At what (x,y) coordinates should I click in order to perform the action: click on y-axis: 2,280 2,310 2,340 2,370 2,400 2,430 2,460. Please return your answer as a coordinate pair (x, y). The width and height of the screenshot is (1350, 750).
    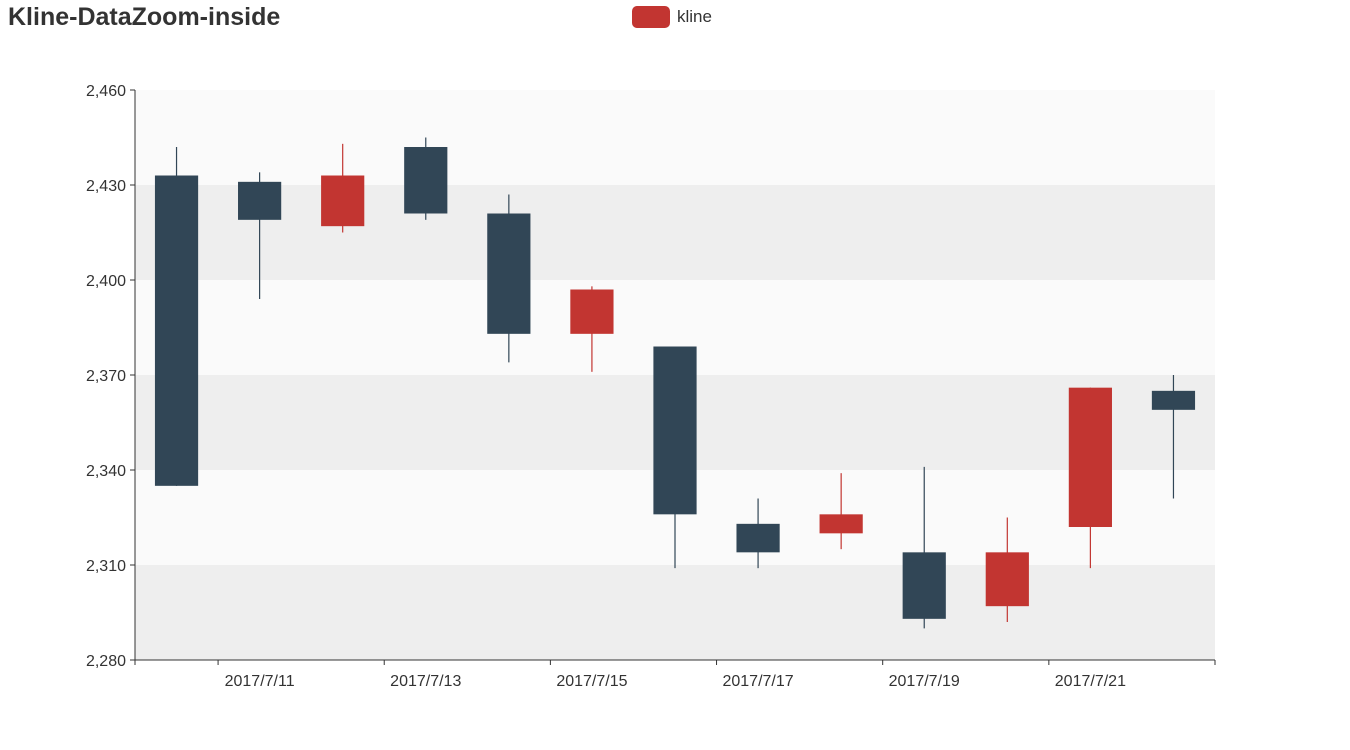
    Looking at the image, I should click on (111, 376).